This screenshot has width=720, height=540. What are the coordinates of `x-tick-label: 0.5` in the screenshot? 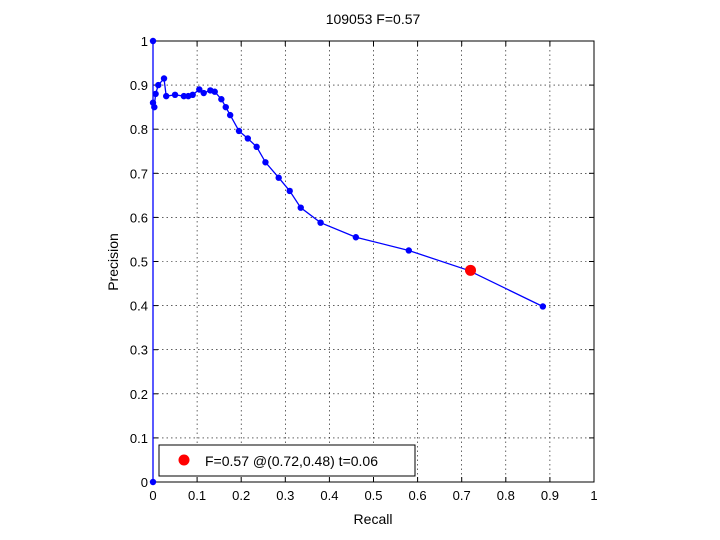 It's located at (373, 495).